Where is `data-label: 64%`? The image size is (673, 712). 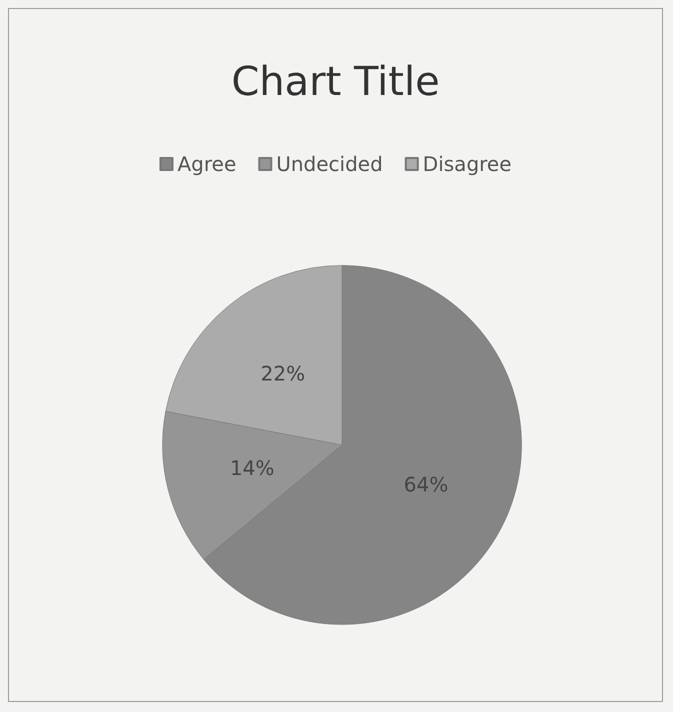 data-label: 64% is located at coordinates (426, 484).